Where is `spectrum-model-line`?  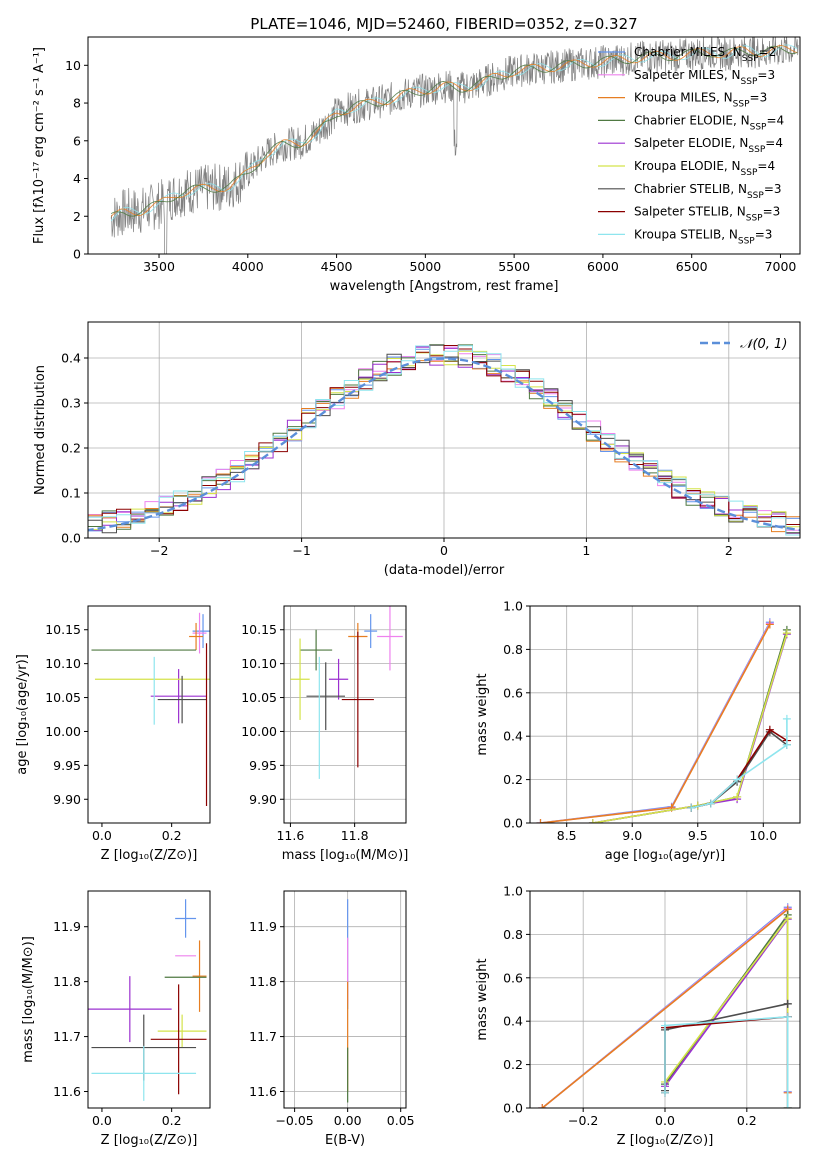 spectrum-model-line is located at coordinates (454, 131).